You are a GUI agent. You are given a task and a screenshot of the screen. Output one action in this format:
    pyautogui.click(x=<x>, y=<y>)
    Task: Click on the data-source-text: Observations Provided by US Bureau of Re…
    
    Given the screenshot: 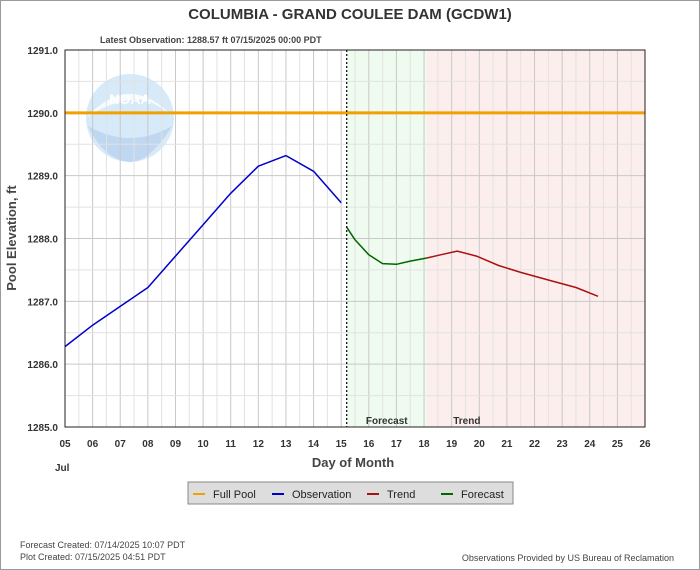 What is the action you would take?
    pyautogui.click(x=568, y=558)
    